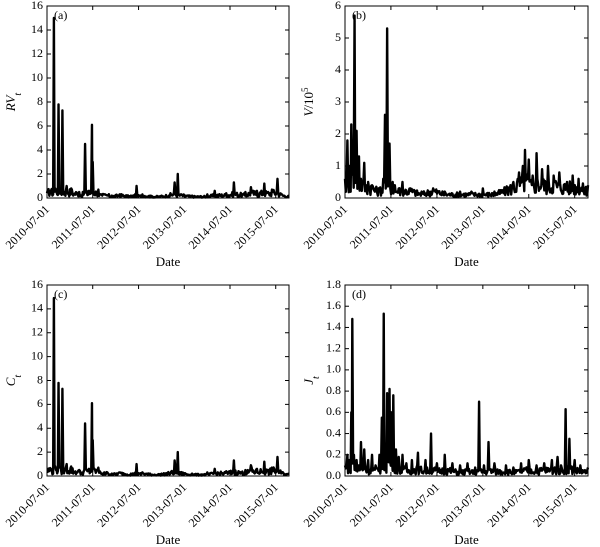 This screenshot has height=547, width=600. I want to click on y-tick-label: 1.6, so click(333, 305).